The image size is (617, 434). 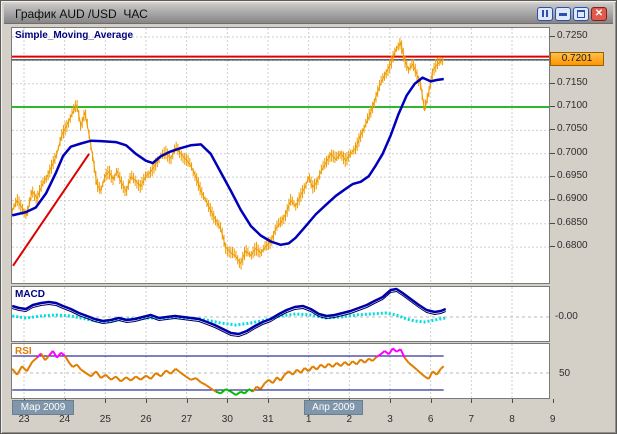 I want to click on date-axis-label: 24, so click(x=65, y=419).